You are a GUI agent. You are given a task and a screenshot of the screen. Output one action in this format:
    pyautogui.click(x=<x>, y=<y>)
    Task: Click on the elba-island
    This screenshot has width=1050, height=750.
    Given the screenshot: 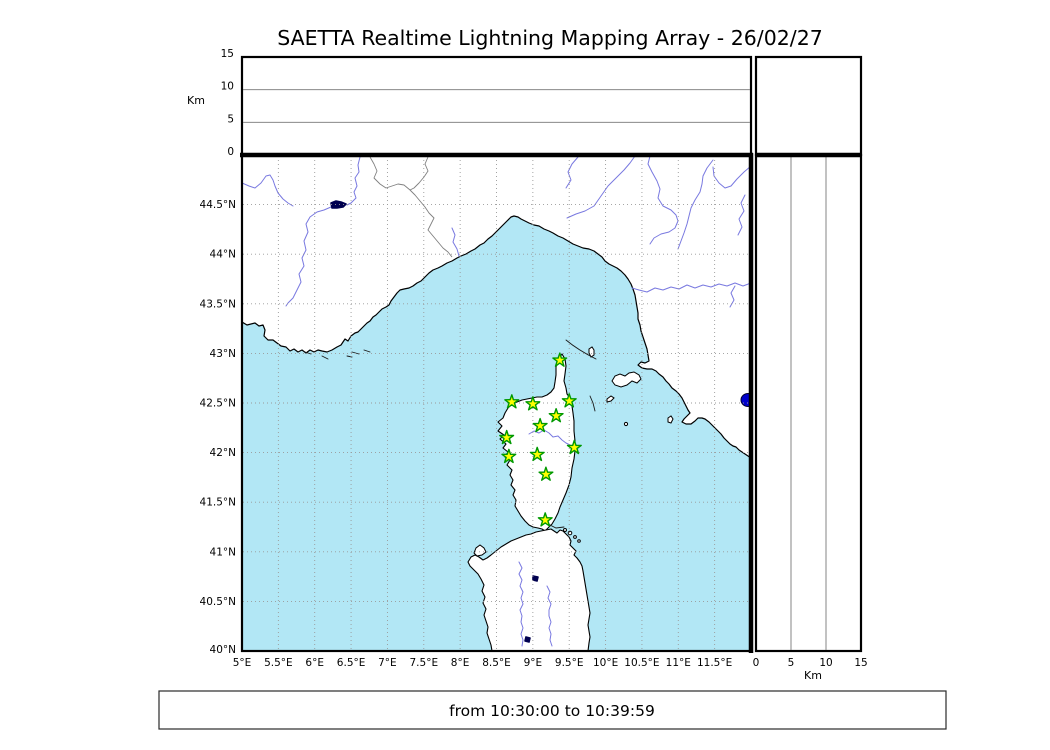 What is the action you would take?
    pyautogui.click(x=626, y=379)
    